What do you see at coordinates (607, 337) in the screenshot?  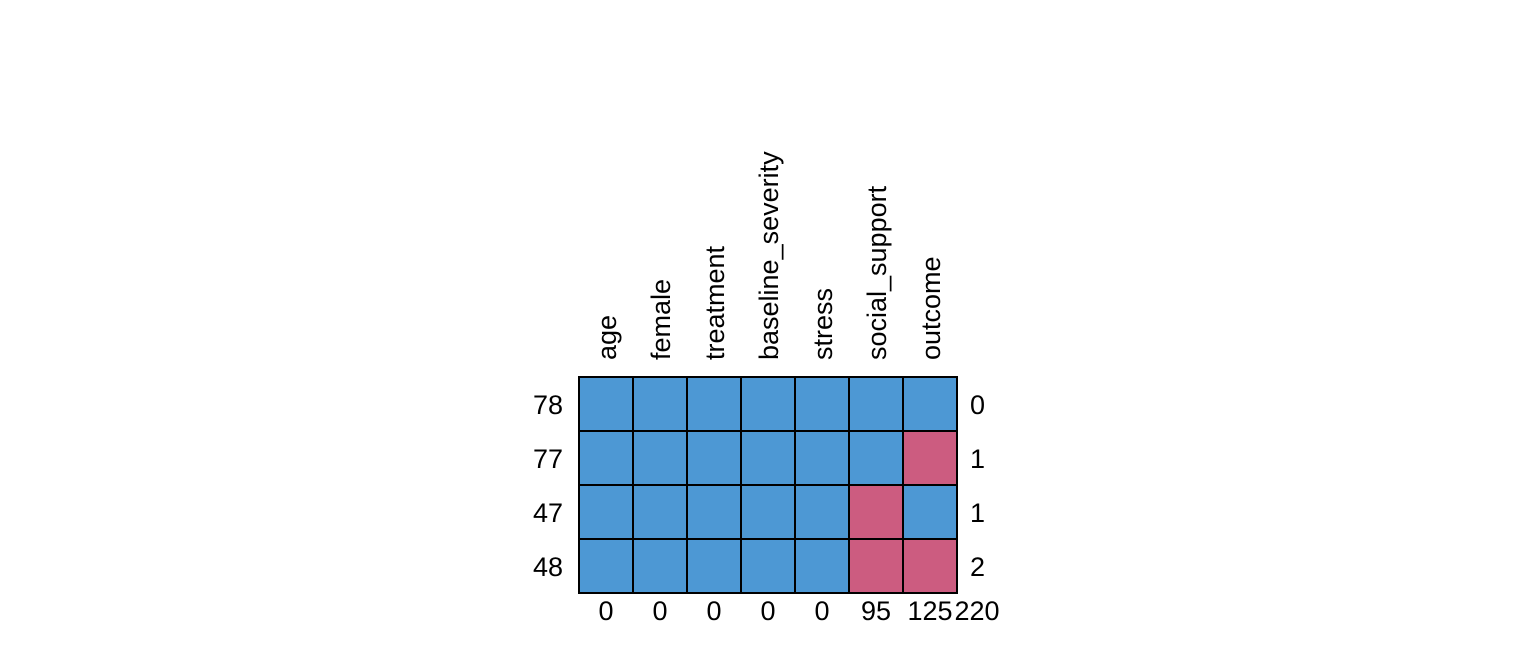 I see `variable-label: age` at bounding box center [607, 337].